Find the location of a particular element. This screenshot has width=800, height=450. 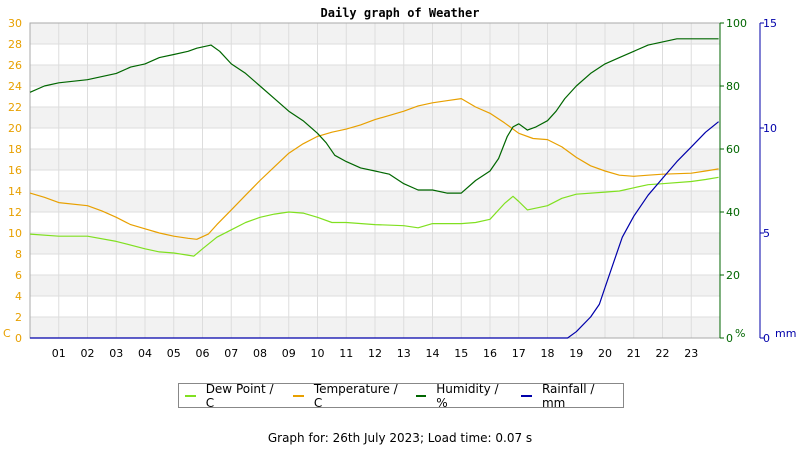

left-axis-tick-label: 20 is located at coordinates (15, 128).